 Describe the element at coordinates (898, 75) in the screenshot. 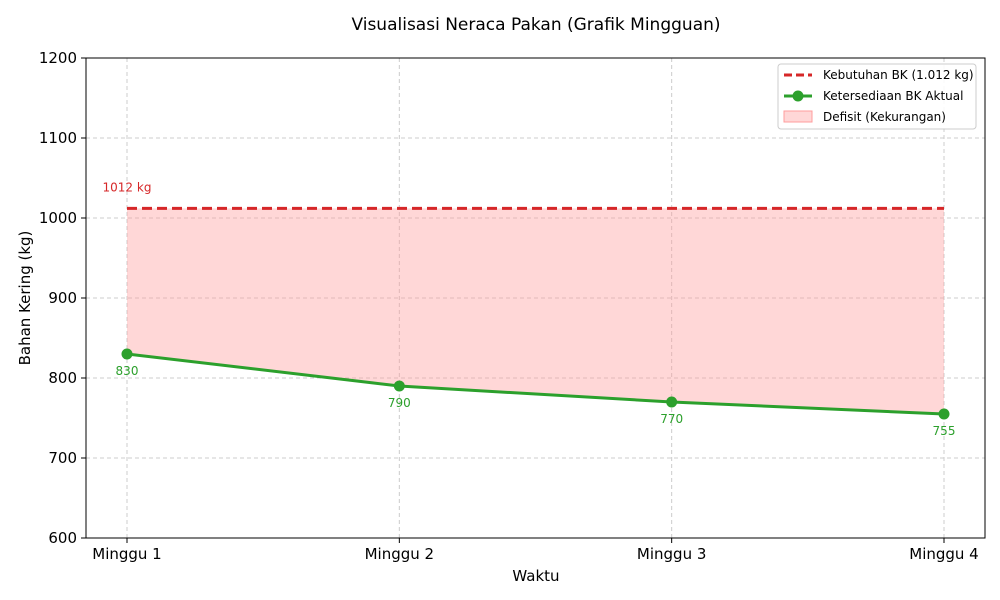

I see `legend-requirement-label: Kebutuhan BK (1.012 kg)` at that location.